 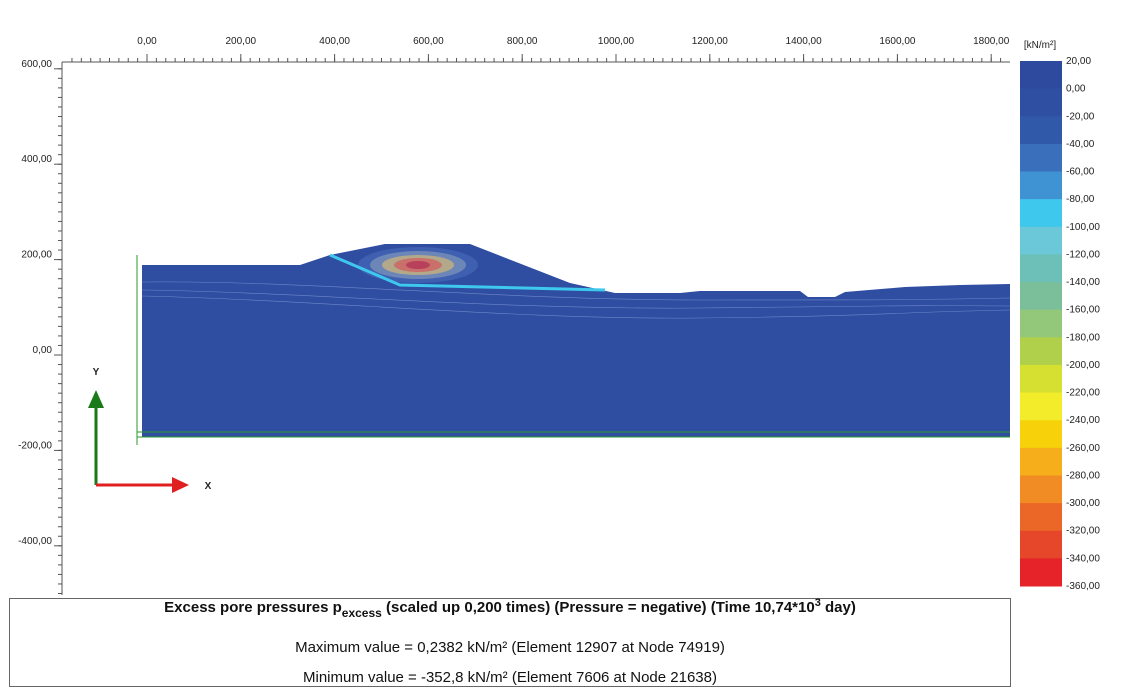 What do you see at coordinates (180, 485) in the screenshot?
I see `x-arrow-head` at bounding box center [180, 485].